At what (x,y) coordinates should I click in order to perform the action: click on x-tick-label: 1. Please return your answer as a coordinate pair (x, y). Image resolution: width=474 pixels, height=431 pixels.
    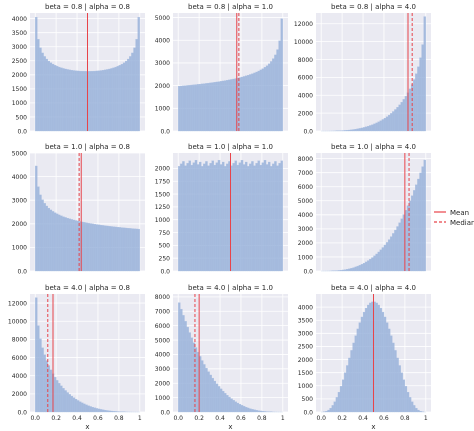
    Looking at the image, I should click on (426, 418).